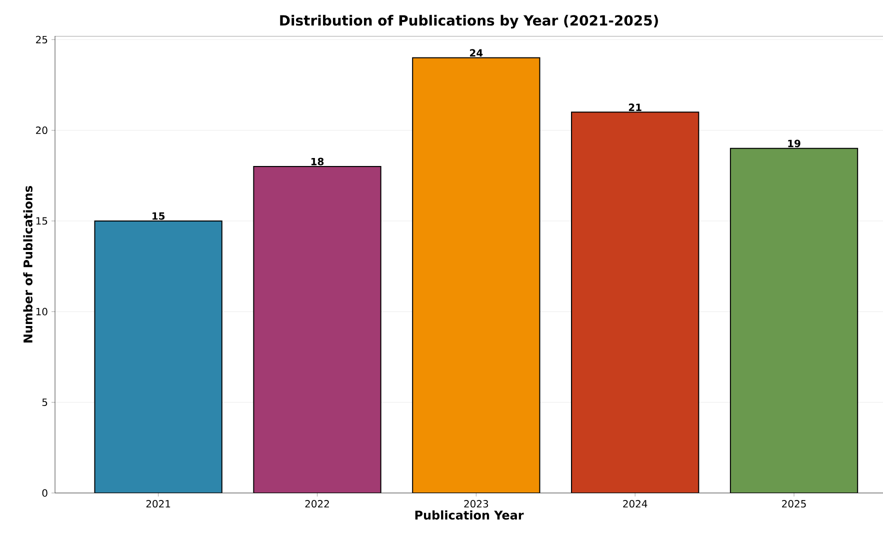  What do you see at coordinates (158, 504) in the screenshot?
I see `x-tick-label: 2021` at bounding box center [158, 504].